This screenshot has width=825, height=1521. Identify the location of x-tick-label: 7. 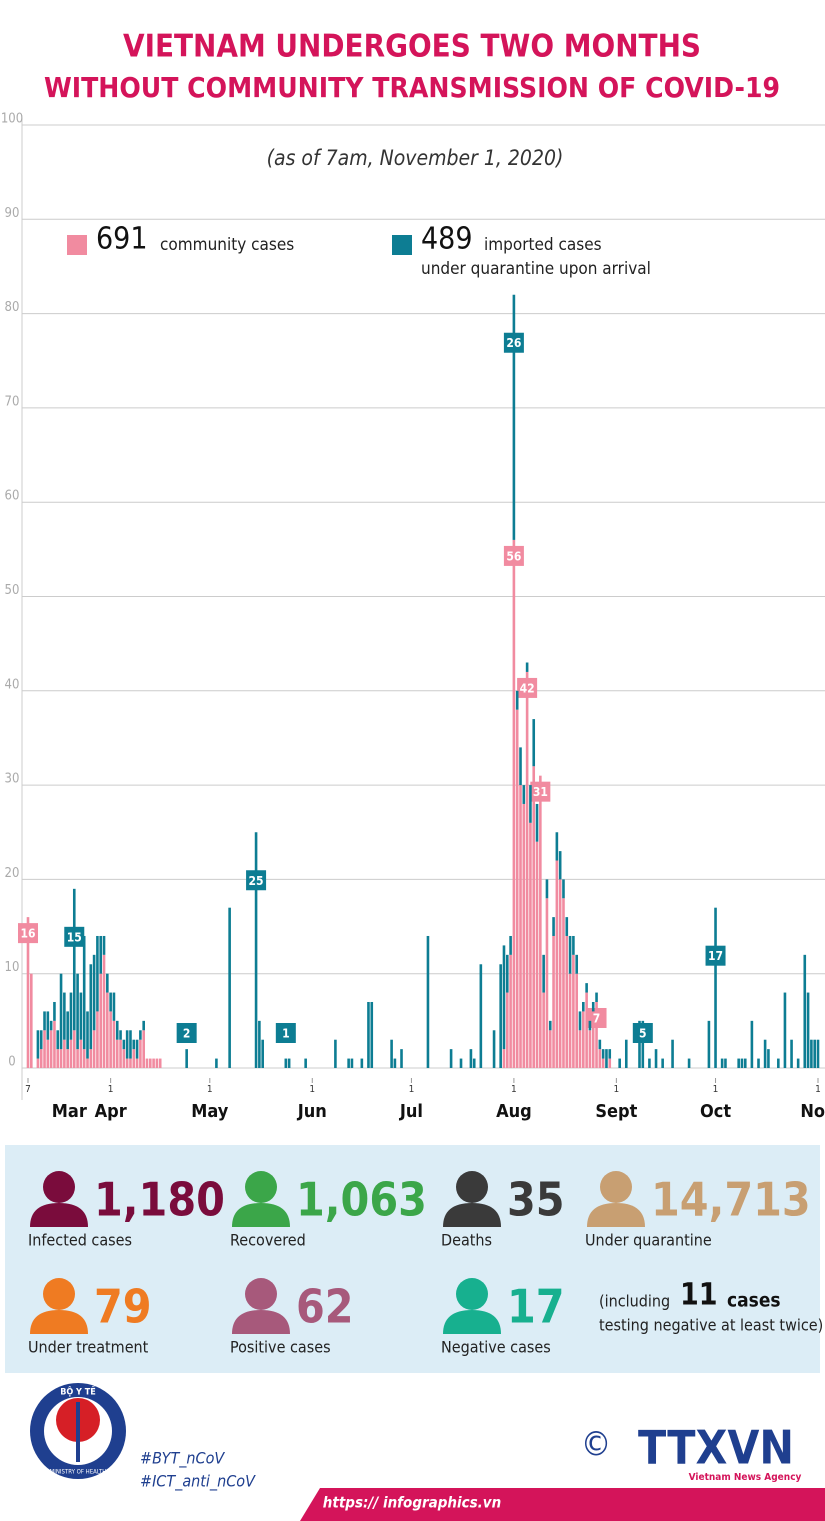
(28, 1089).